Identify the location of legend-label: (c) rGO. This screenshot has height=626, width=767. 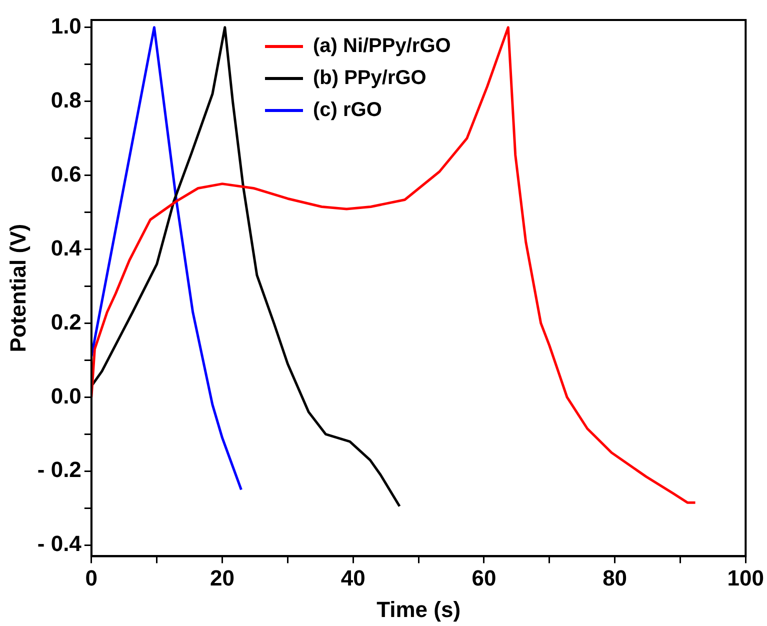
(347, 110).